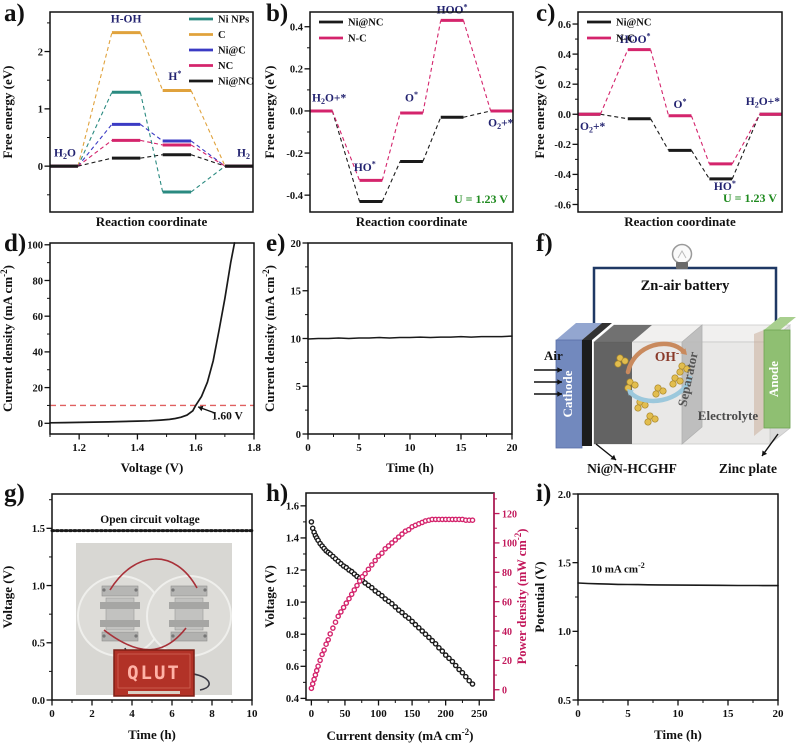 The image size is (800, 747). Describe the element at coordinates (292, 507) in the screenshot. I see `y-tick-label: 1.6` at that location.